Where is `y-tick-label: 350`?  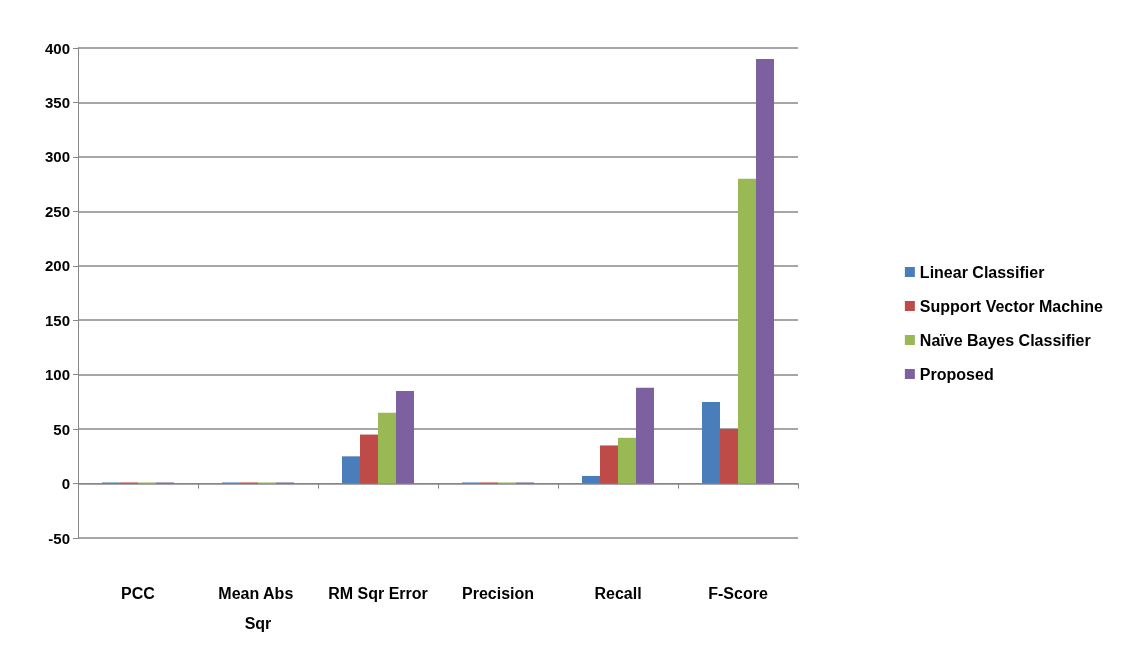 y-tick-label: 350 is located at coordinates (57, 102).